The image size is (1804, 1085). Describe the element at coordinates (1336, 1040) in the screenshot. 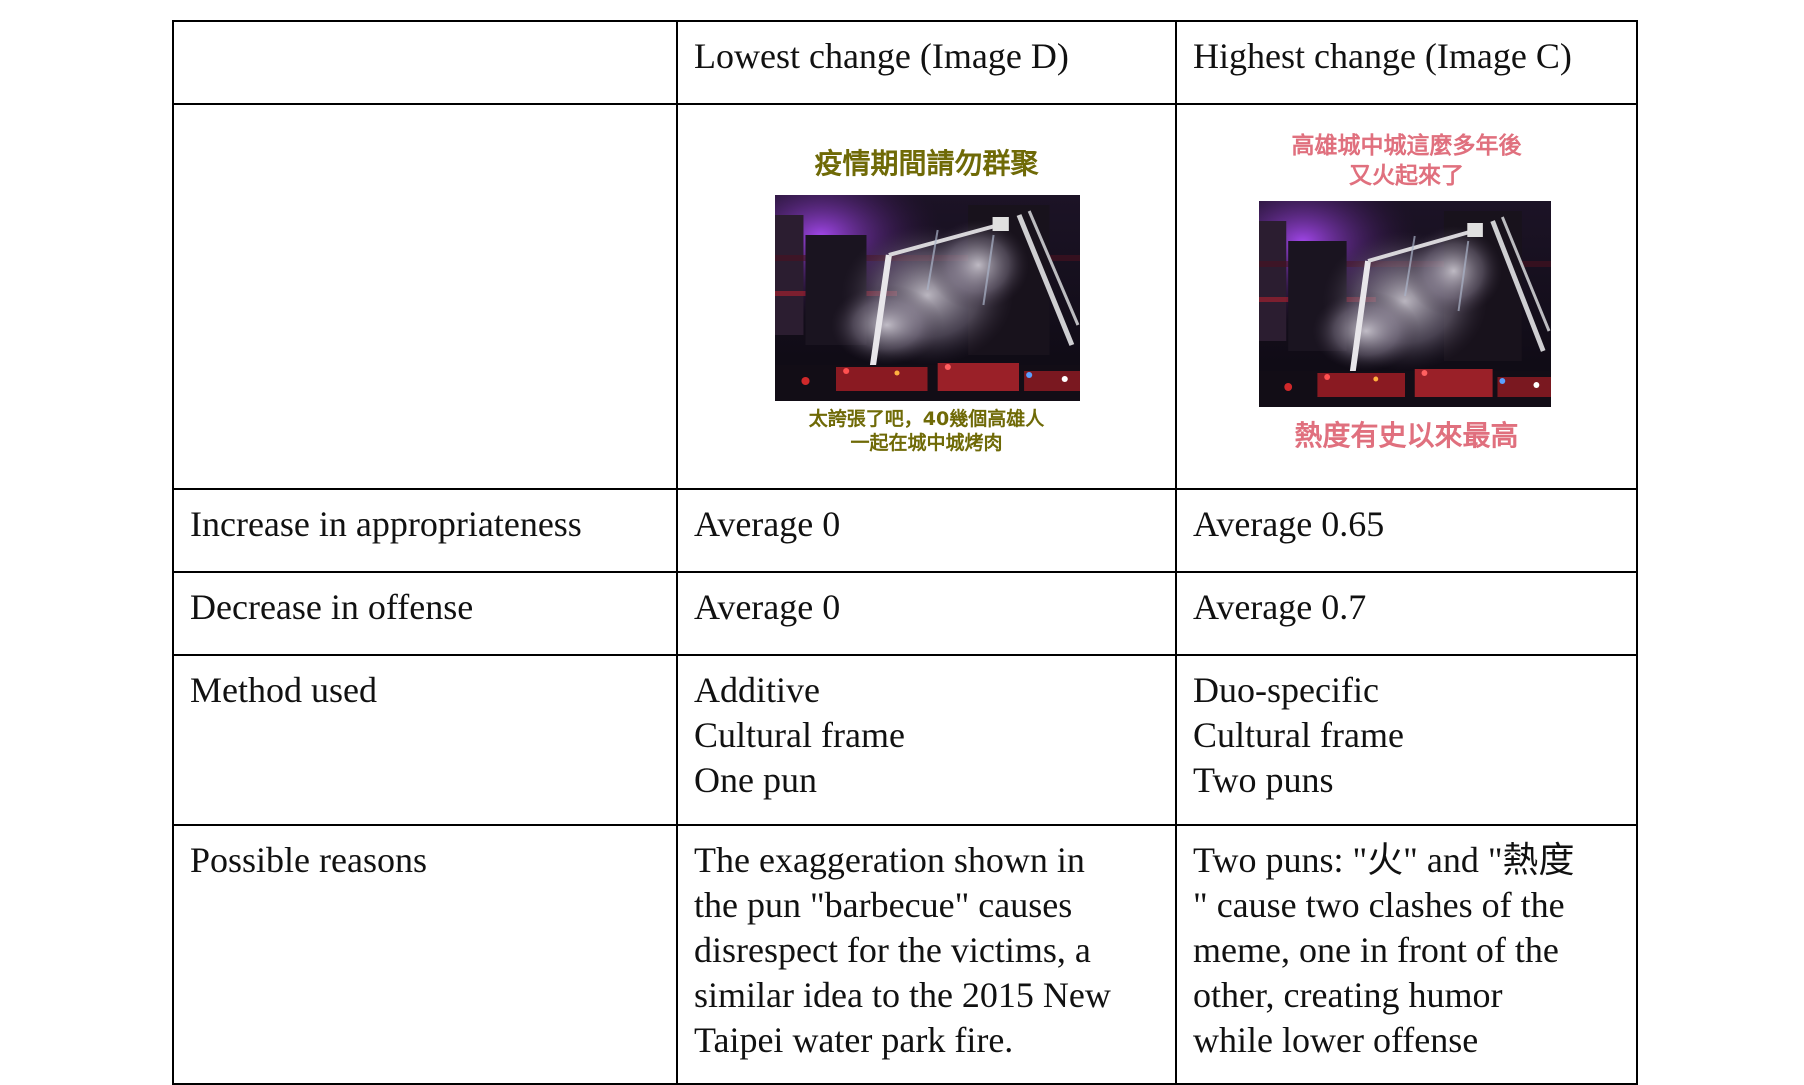

I see `reasons-c-line: while lower offense` at that location.